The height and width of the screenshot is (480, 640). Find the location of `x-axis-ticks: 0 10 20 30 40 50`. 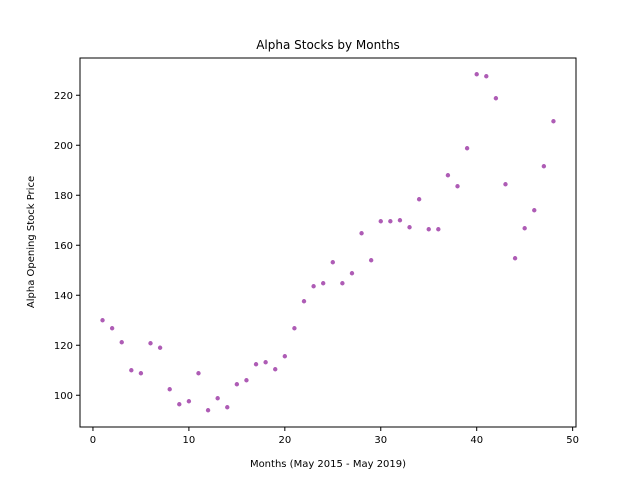

x-axis-ticks: 0 10 20 30 40 50 is located at coordinates (334, 436).